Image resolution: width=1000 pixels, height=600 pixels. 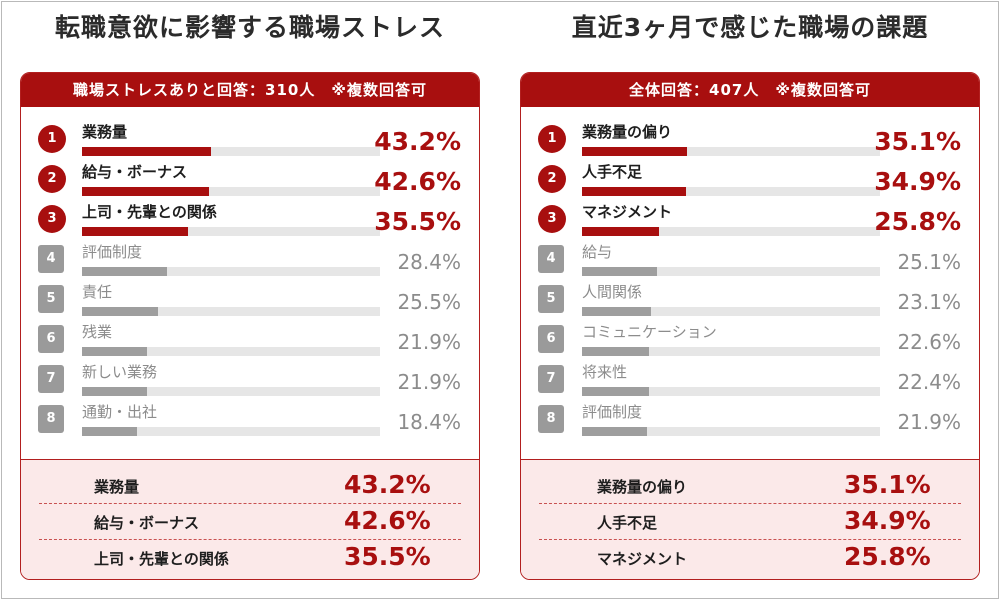 I want to click on summary-label: マネジメント, so click(x=642, y=559).